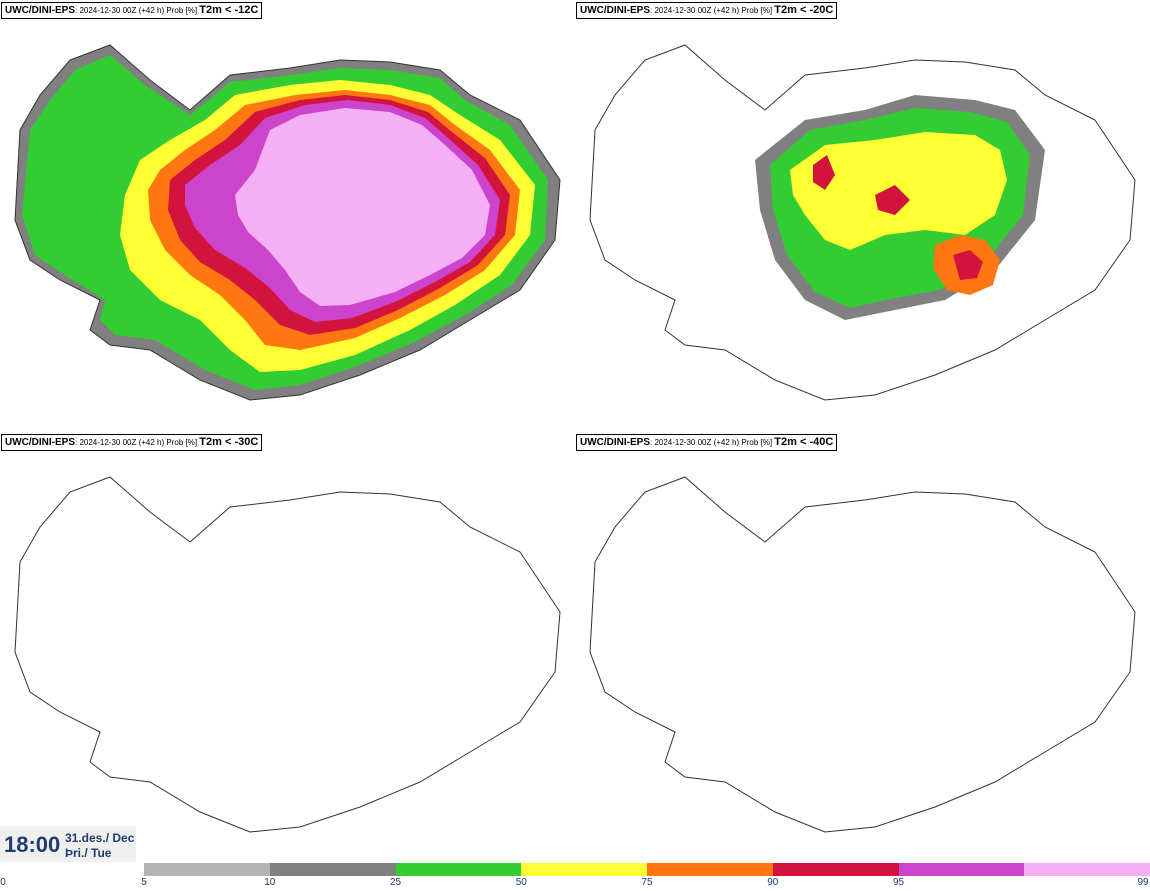 The height and width of the screenshot is (891, 1150). I want to click on legend-tick-label: 99, so click(1143, 882).